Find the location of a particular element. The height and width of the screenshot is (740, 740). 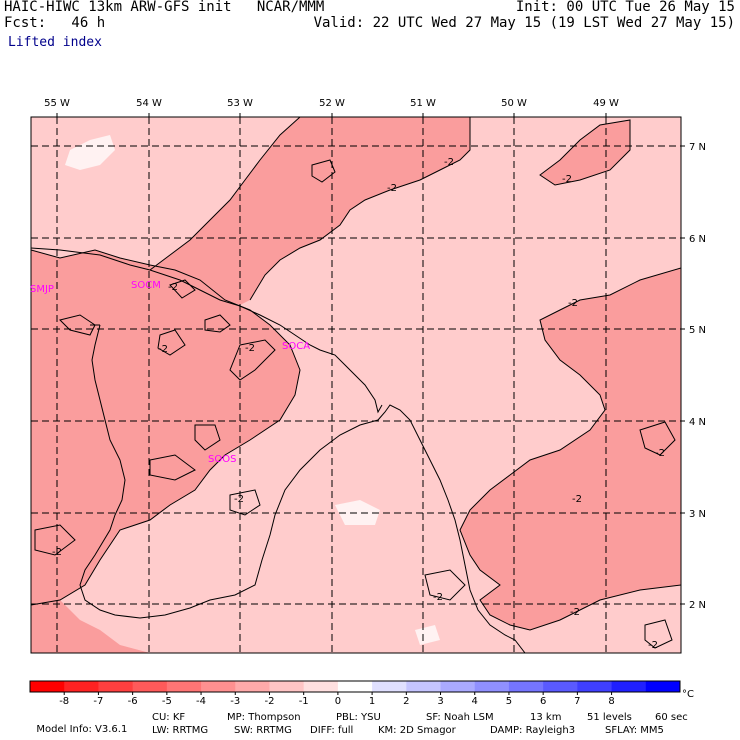

colorbar-tick-label: -8 is located at coordinates (64, 701).